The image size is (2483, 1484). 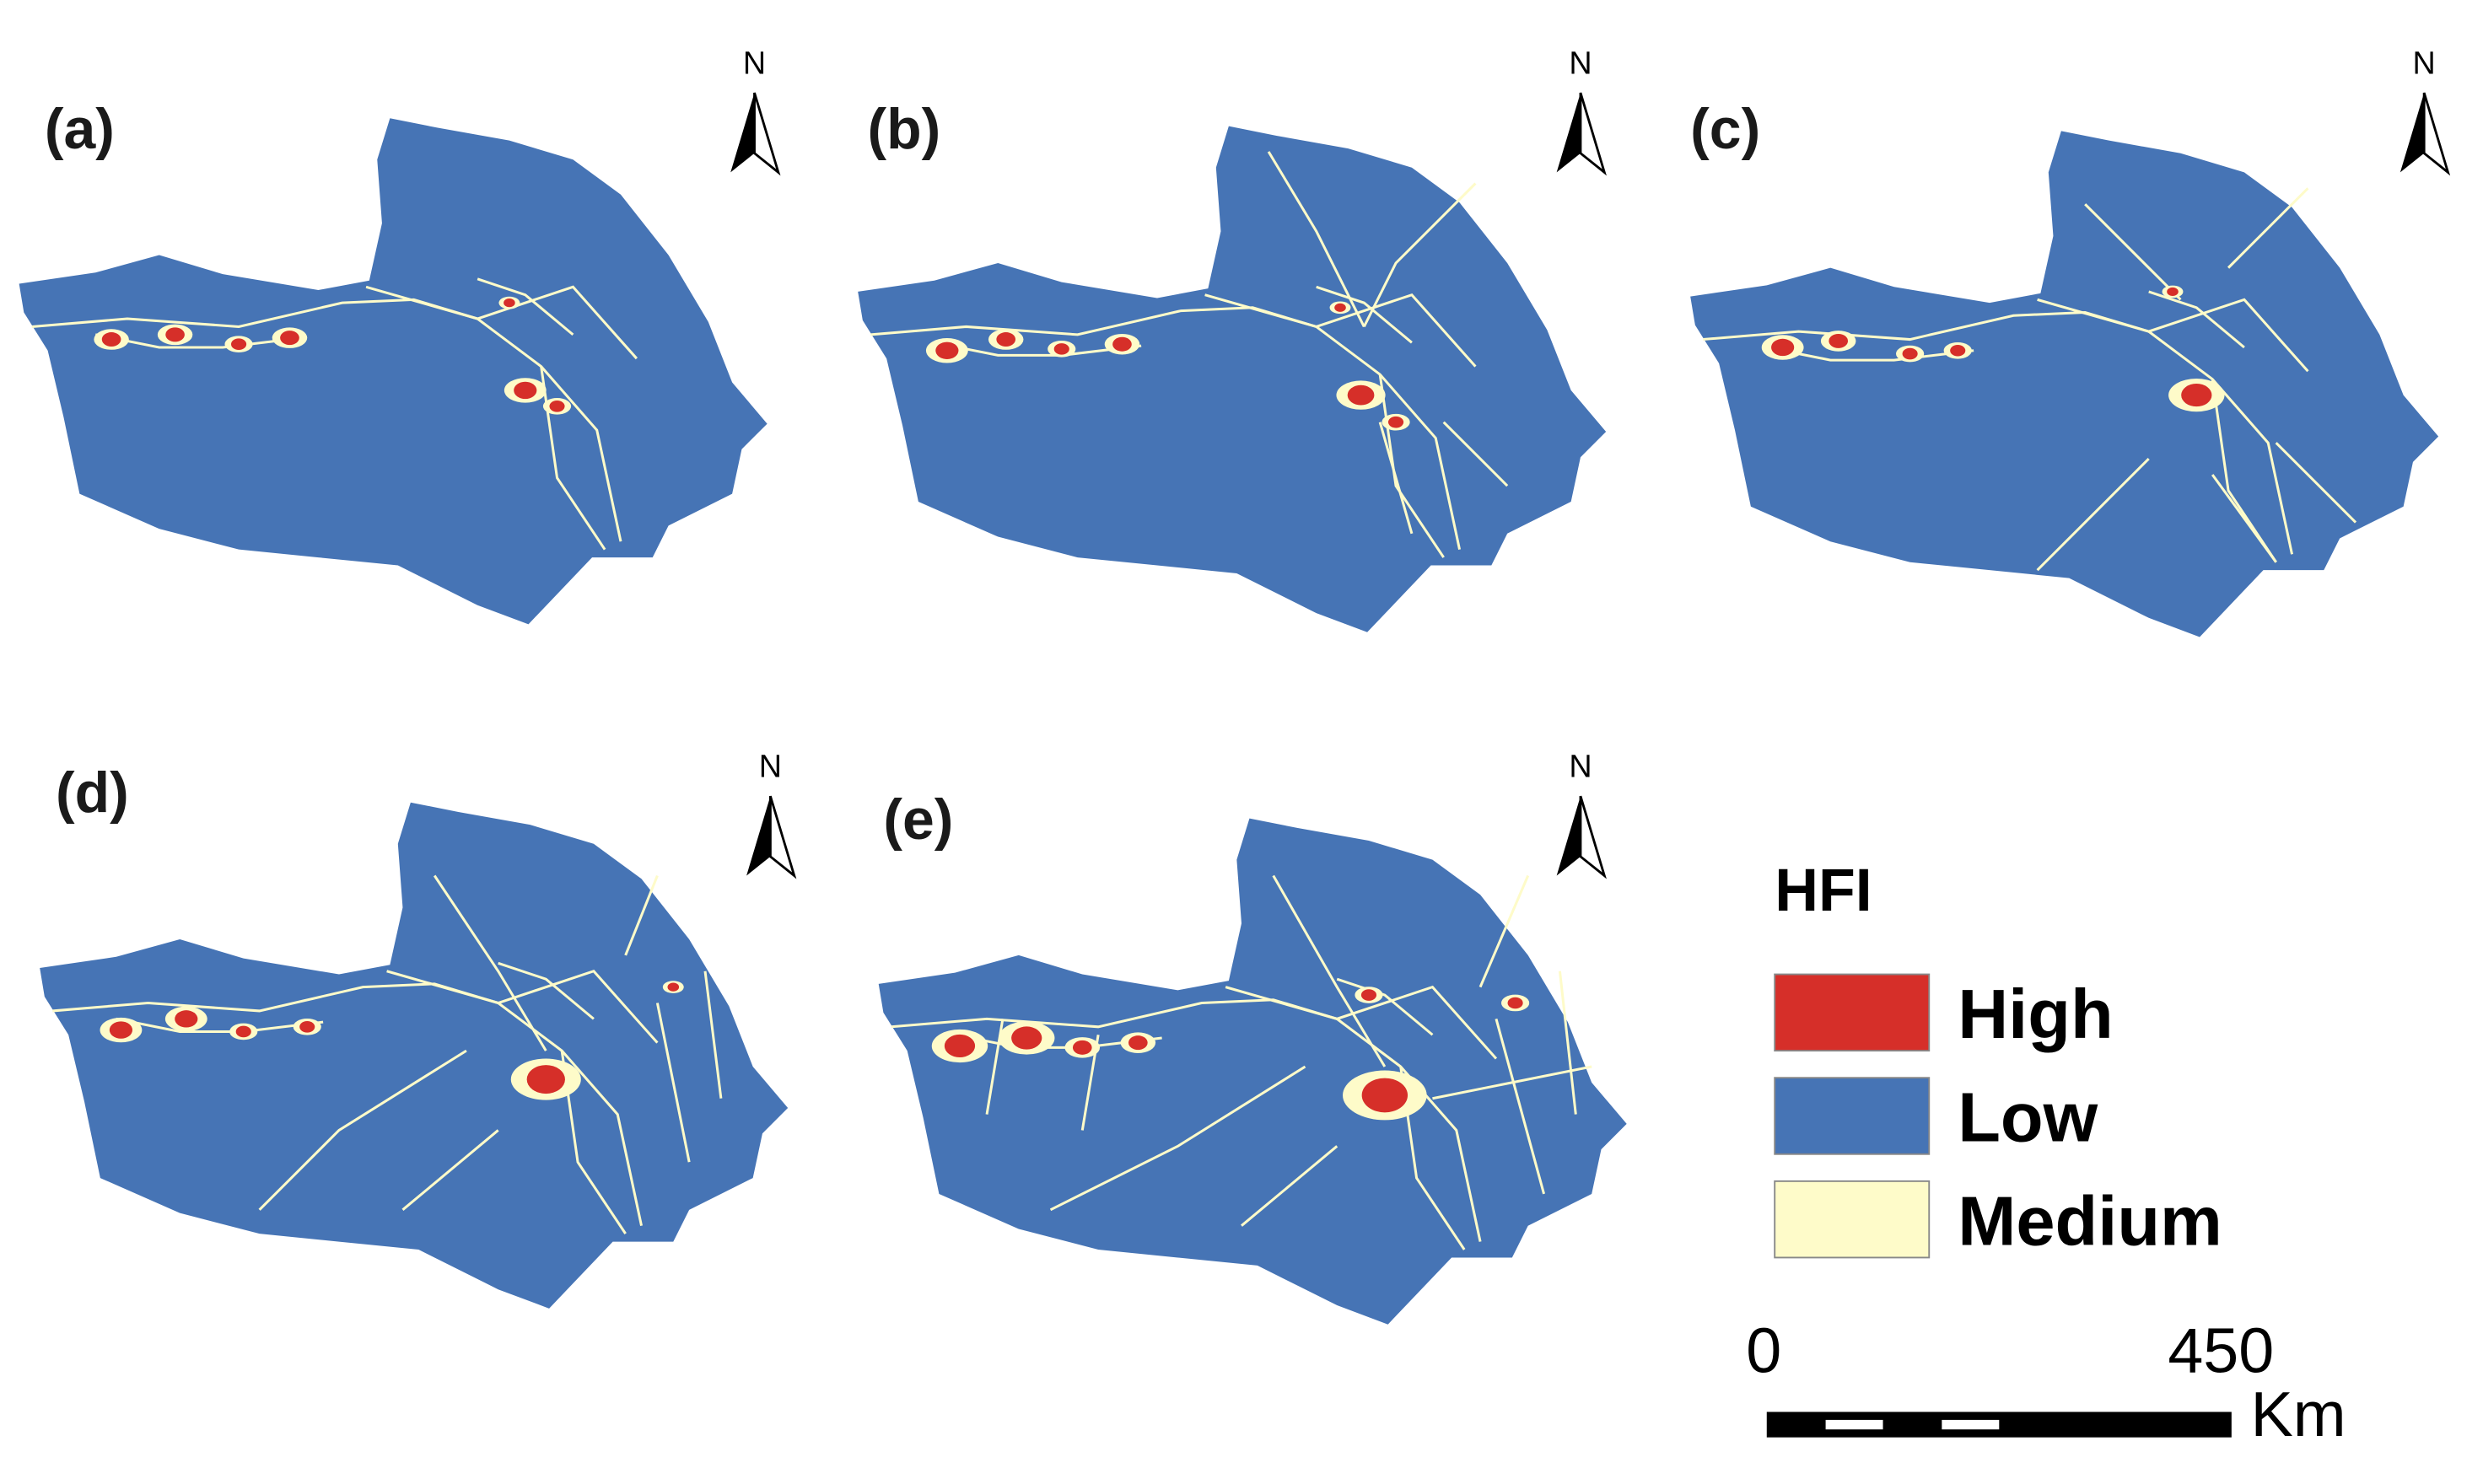 What do you see at coordinates (2221, 1350) in the screenshot?
I see `scale-end: 450` at bounding box center [2221, 1350].